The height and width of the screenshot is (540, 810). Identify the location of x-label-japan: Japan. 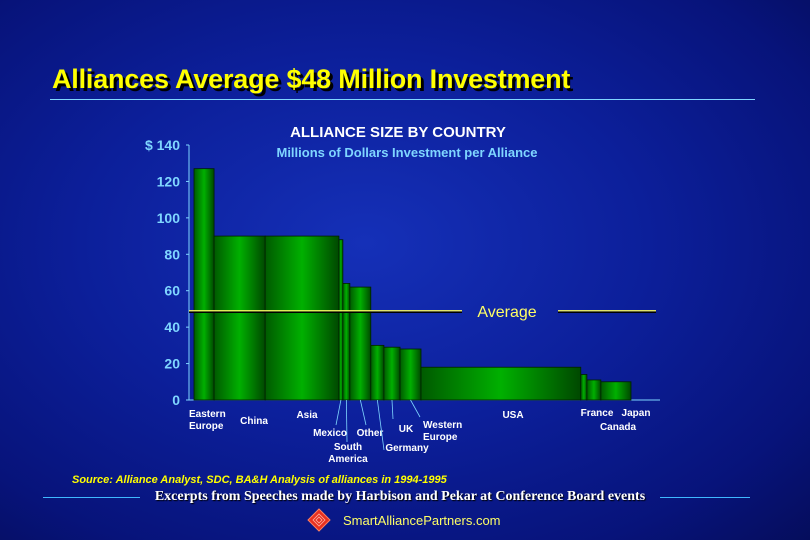
(636, 413).